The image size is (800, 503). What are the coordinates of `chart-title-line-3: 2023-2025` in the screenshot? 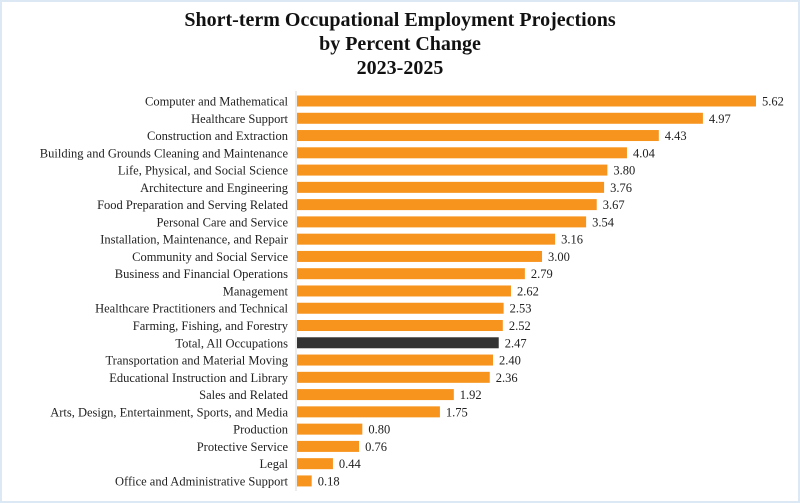 It's located at (400, 68).